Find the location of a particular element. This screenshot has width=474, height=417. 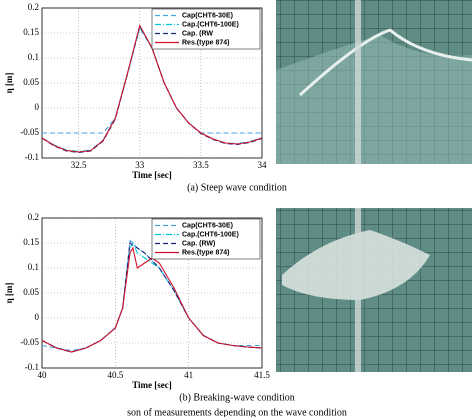

x-tick-label: 40.5 is located at coordinates (115, 375).